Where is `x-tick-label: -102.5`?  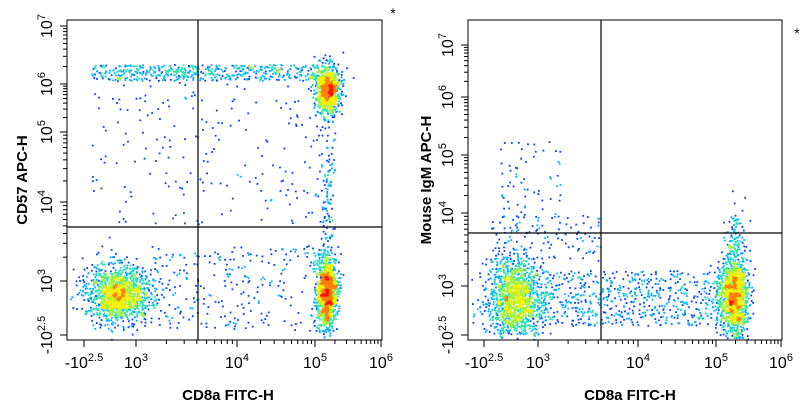
x-tick-label: -102.5 is located at coordinates (84, 362).